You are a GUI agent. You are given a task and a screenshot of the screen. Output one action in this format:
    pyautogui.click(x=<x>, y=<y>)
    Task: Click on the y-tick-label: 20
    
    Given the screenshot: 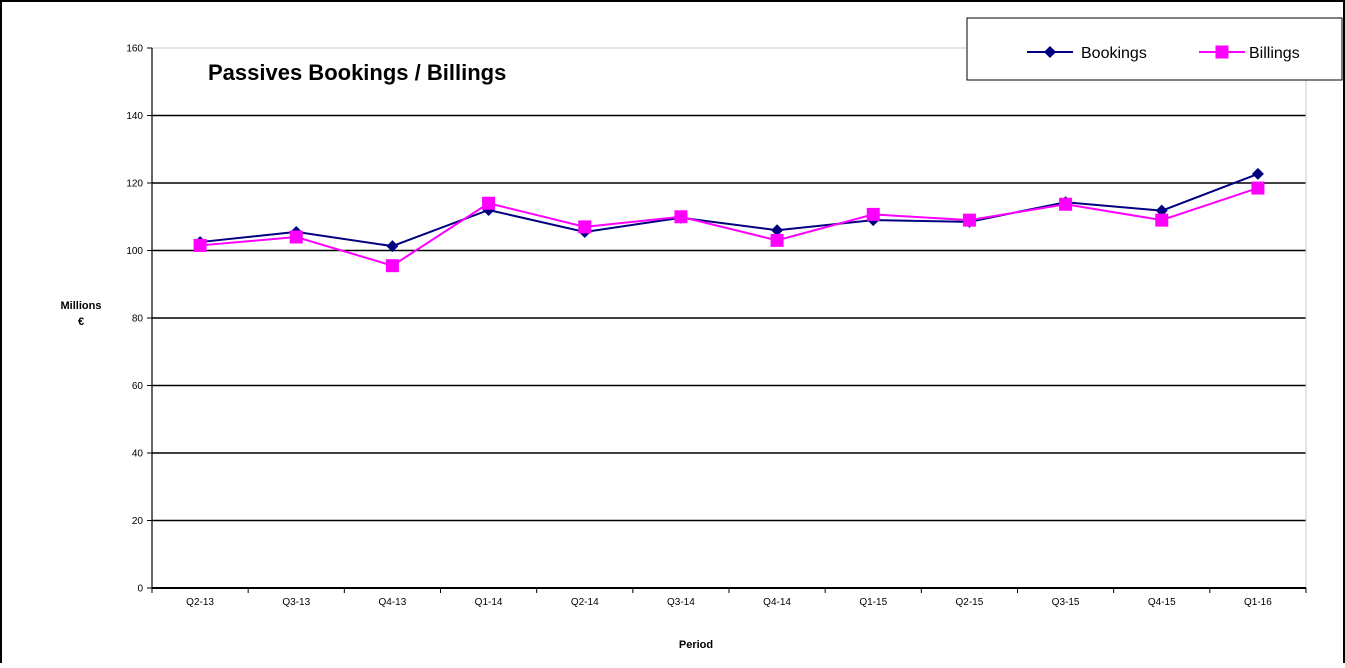 What is the action you would take?
    pyautogui.click(x=138, y=521)
    